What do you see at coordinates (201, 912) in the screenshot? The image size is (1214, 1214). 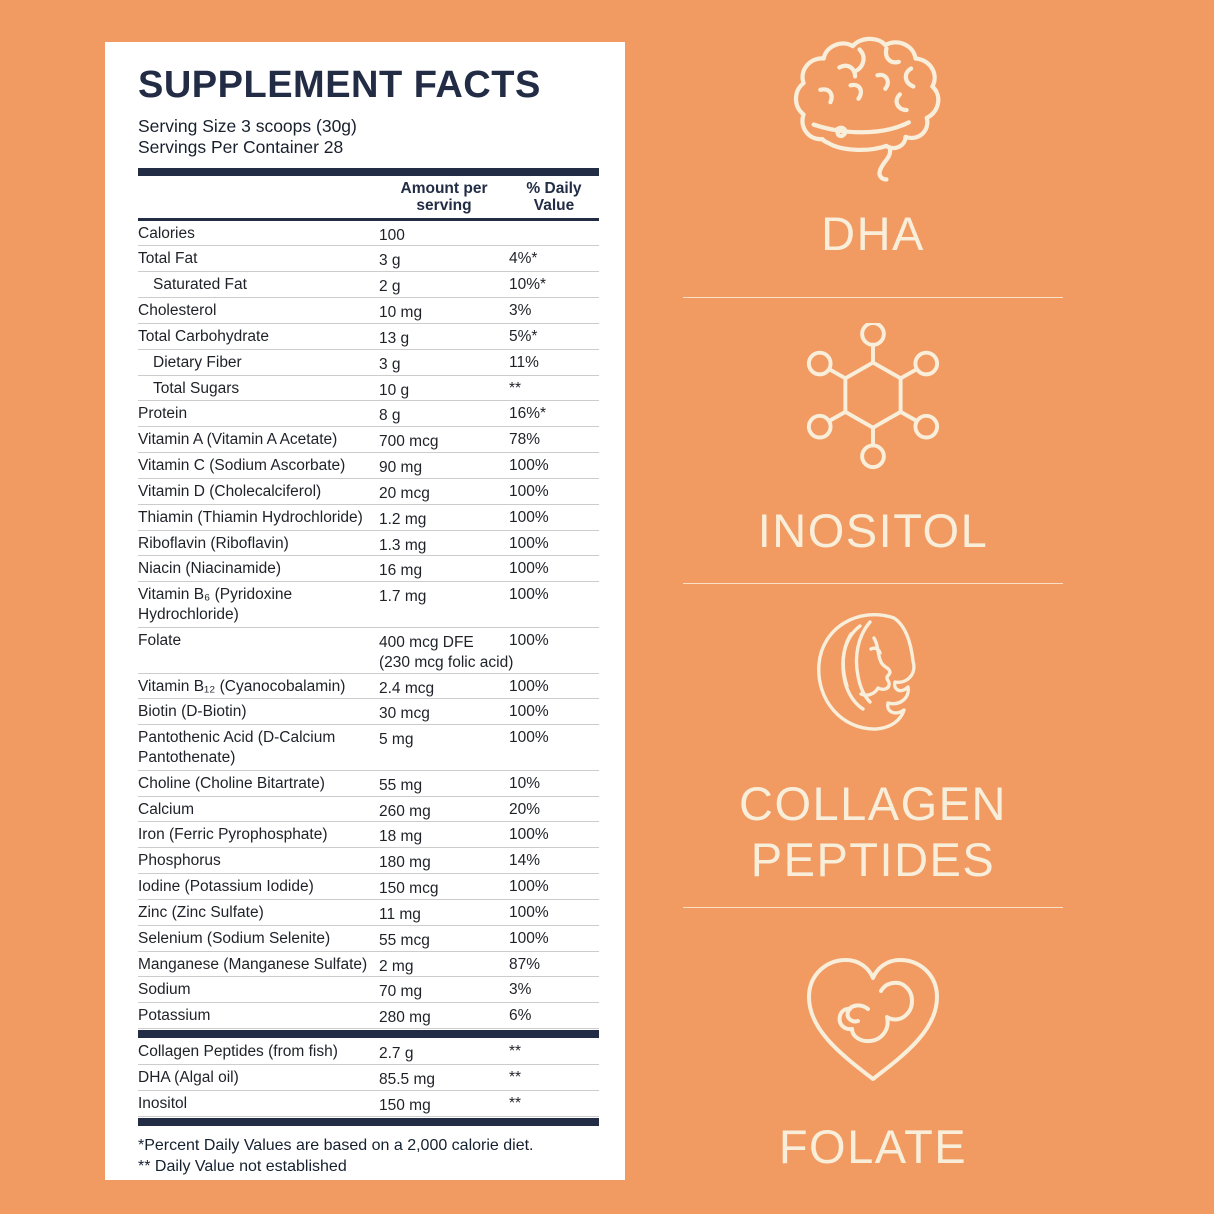 I see `nutrient-name: Zinc (Zinc Sulfate)` at bounding box center [201, 912].